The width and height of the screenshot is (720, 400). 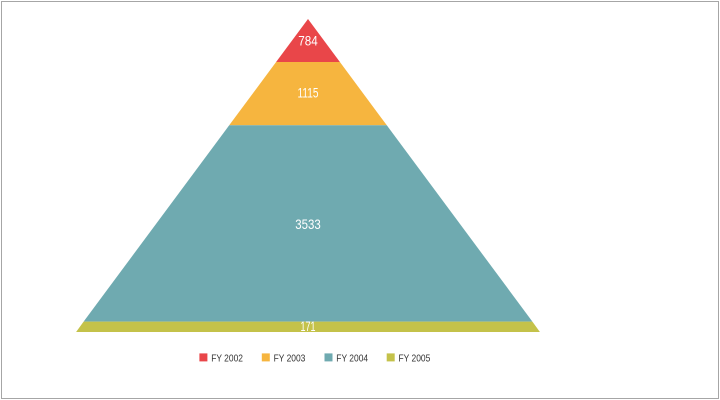 What do you see at coordinates (227, 359) in the screenshot?
I see `svg-text: FY 2002` at bounding box center [227, 359].